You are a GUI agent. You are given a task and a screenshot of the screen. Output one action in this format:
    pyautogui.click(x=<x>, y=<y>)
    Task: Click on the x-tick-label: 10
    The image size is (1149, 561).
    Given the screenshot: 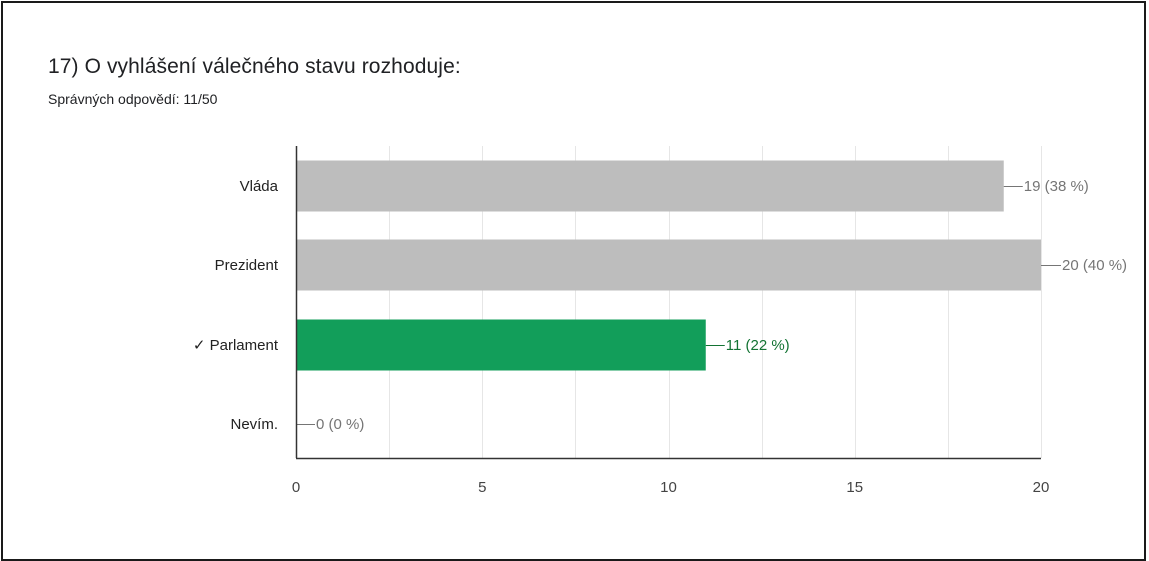 What is the action you would take?
    pyautogui.click(x=668, y=487)
    